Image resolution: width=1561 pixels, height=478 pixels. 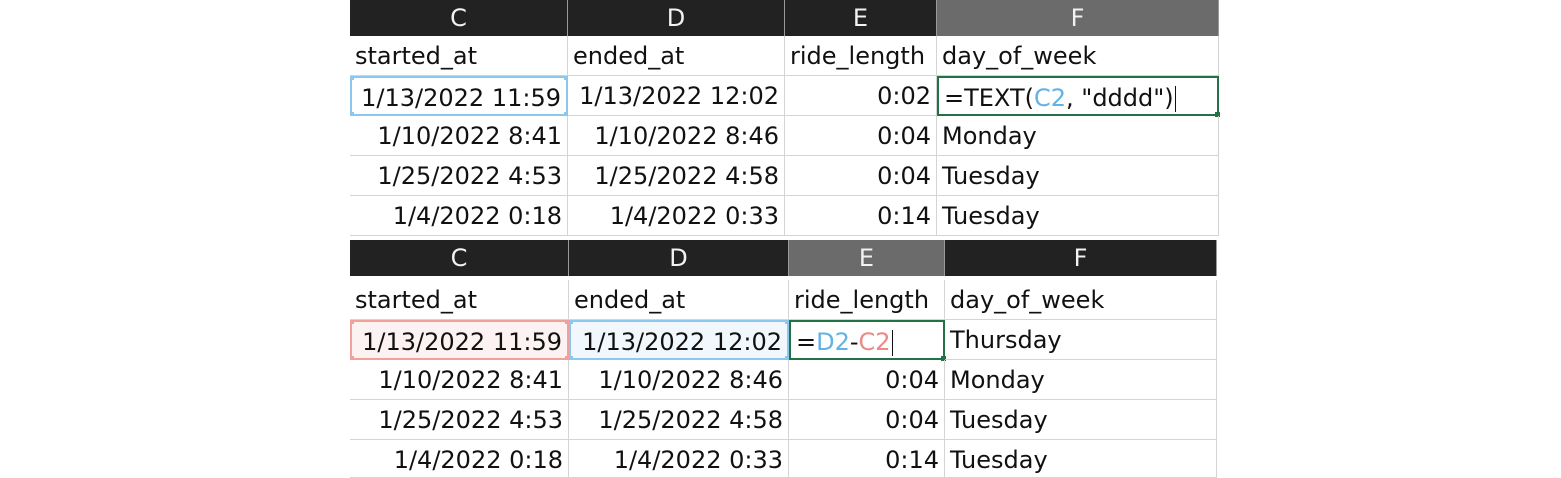 I want to click on cell-f2: Thursday, so click(x=1081, y=340).